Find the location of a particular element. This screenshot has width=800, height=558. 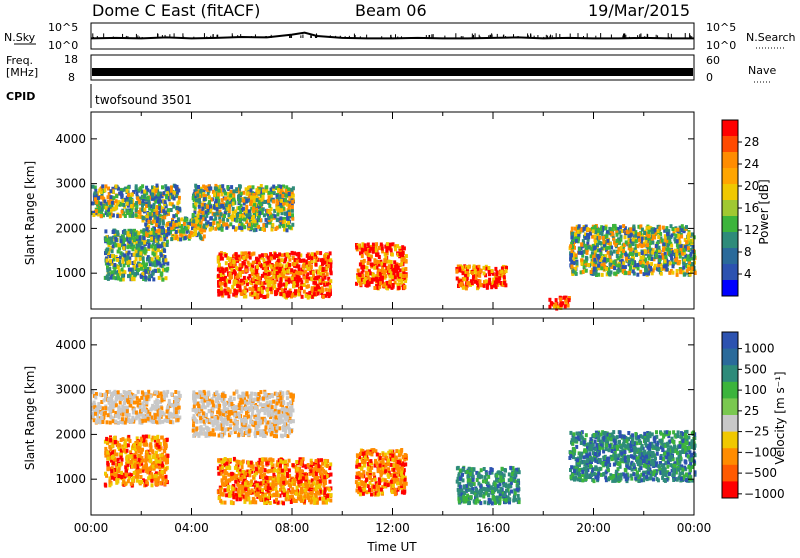

nave-tick-top: 60 is located at coordinates (713, 60).